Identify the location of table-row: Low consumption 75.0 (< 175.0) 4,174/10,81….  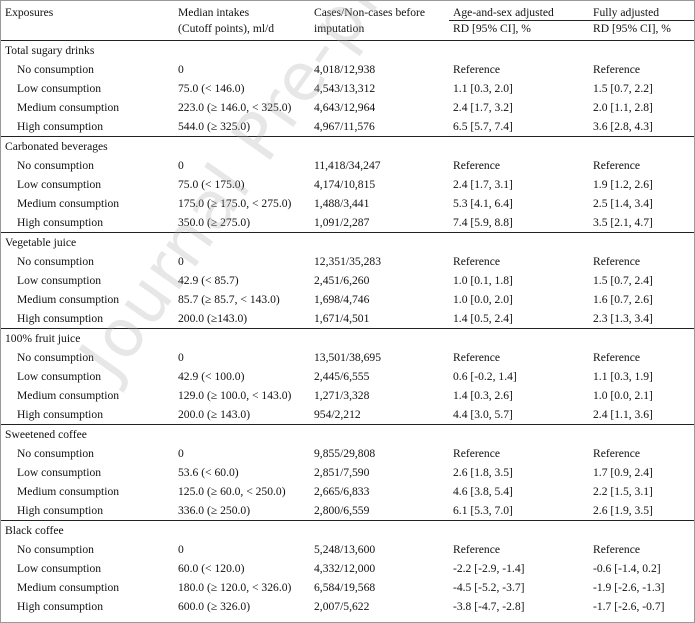
(347, 184).